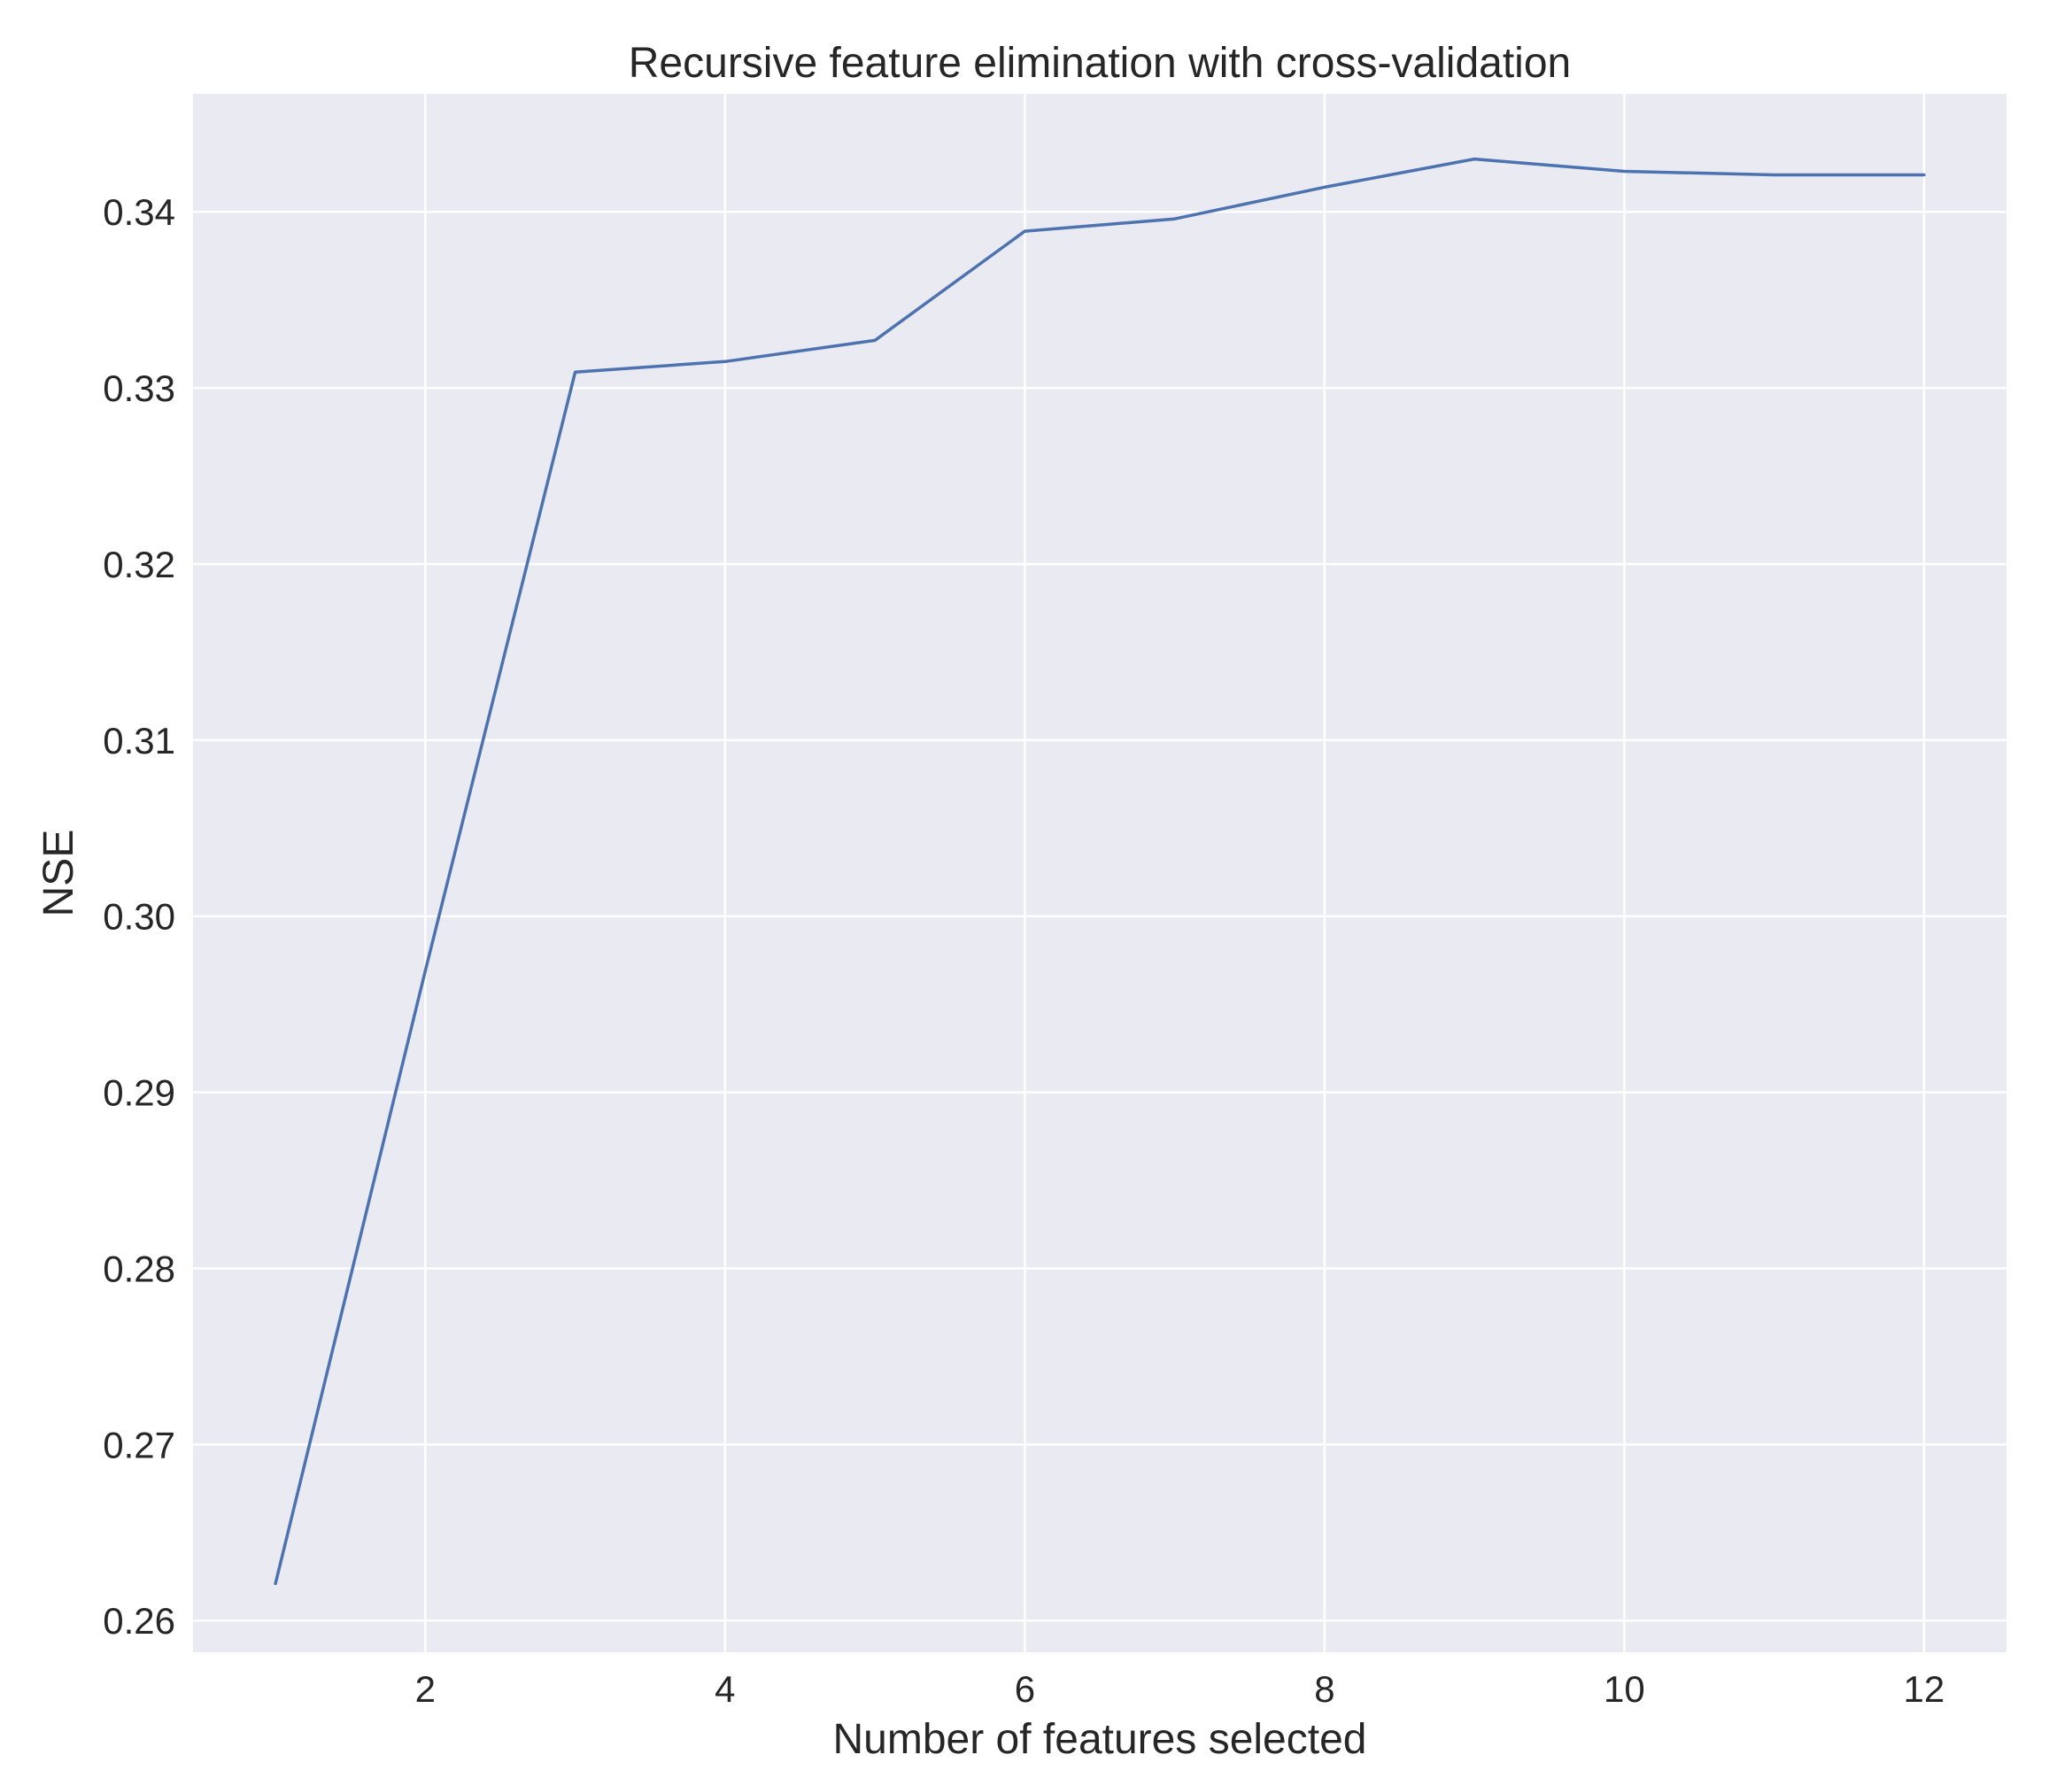 Image resolution: width=2072 pixels, height=1778 pixels. Describe the element at coordinates (1925, 1689) in the screenshot. I see `x-tick-label: 12` at that location.